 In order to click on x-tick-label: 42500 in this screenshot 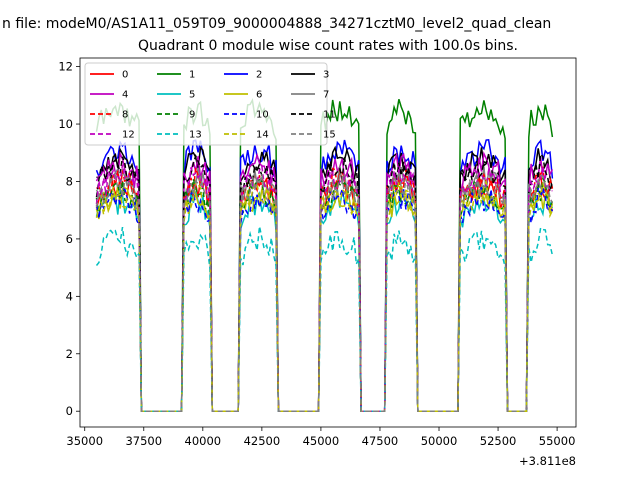, I will do `click(262, 441)`.